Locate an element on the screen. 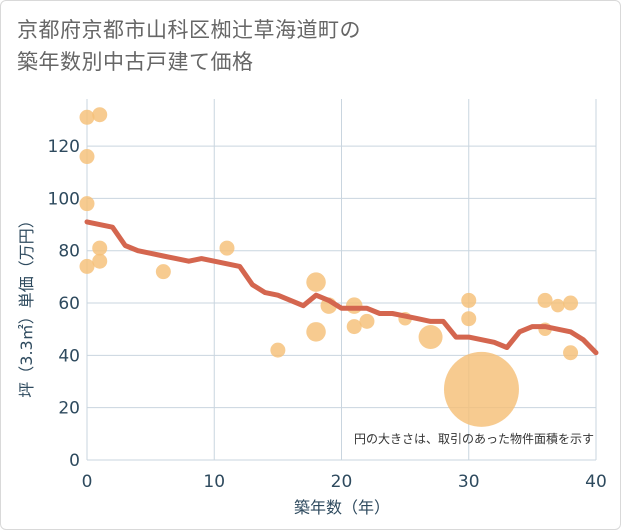 The height and width of the screenshot is (530, 621). y-tick-label: 60 is located at coordinates (69, 304).